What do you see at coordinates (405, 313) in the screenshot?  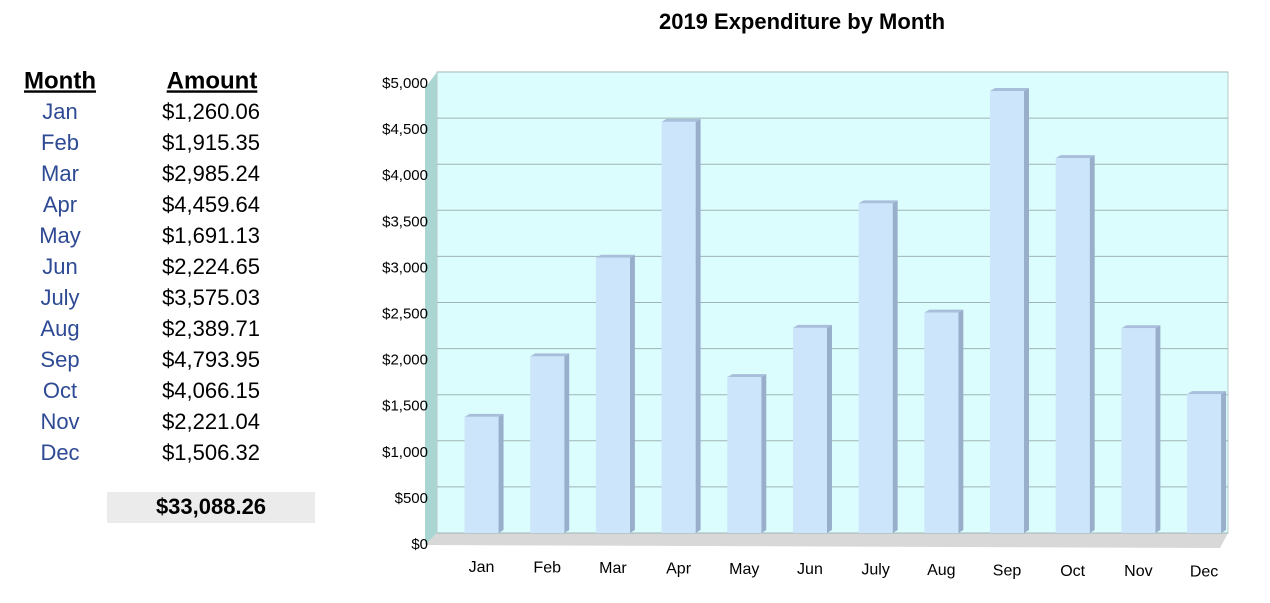 I see `y-tick-label: $2,500` at bounding box center [405, 313].